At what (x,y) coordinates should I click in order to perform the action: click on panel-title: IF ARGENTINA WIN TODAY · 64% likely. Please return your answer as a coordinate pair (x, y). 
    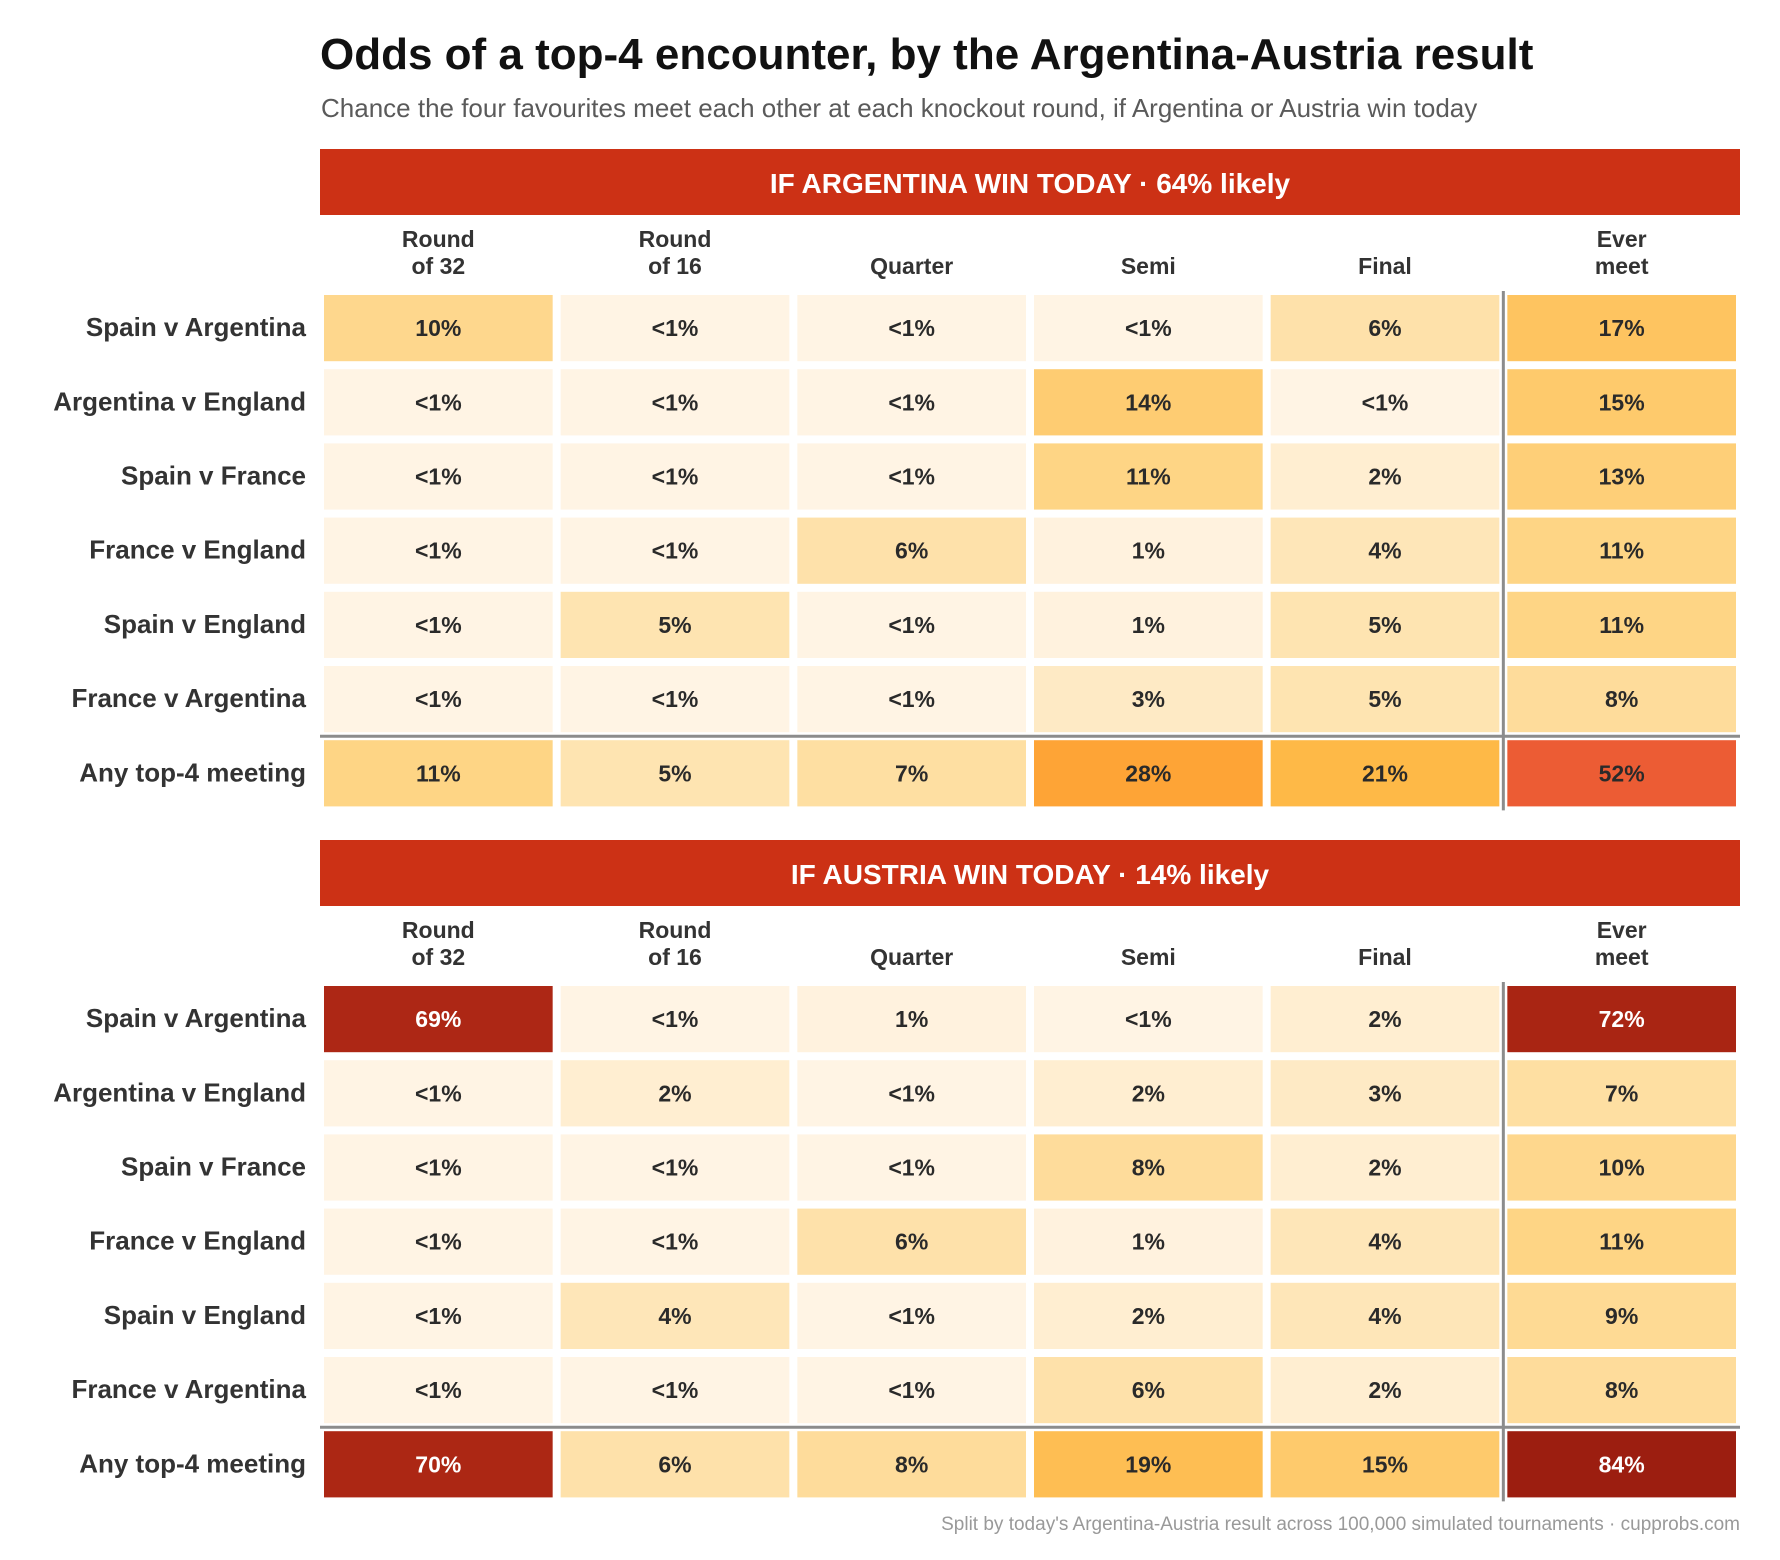
    Looking at the image, I should click on (1030, 183).